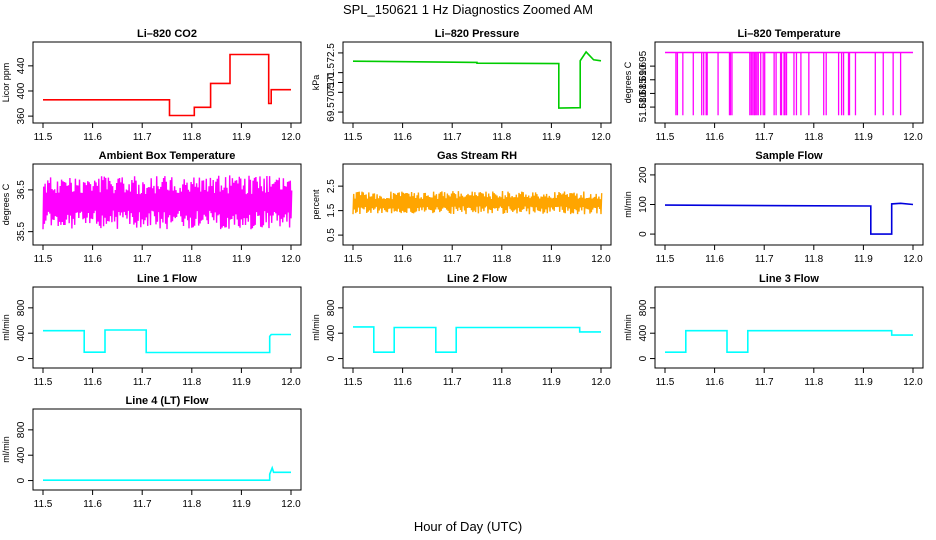 The image size is (936, 540). I want to click on y-tick-label: 1.5, so click(331, 210).